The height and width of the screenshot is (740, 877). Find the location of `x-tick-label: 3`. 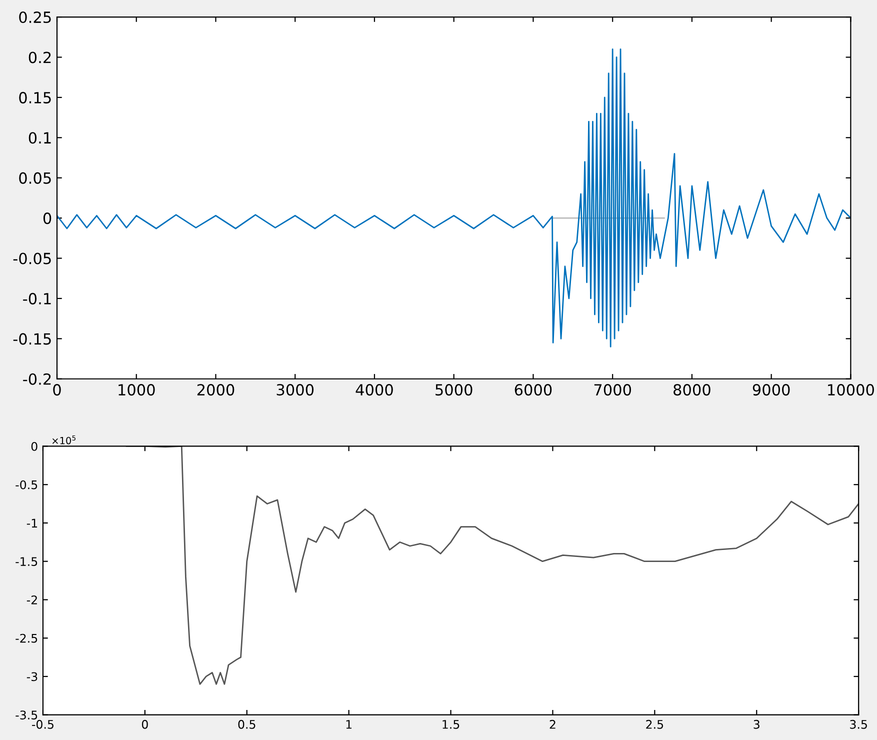

x-tick-label: 3 is located at coordinates (757, 724).